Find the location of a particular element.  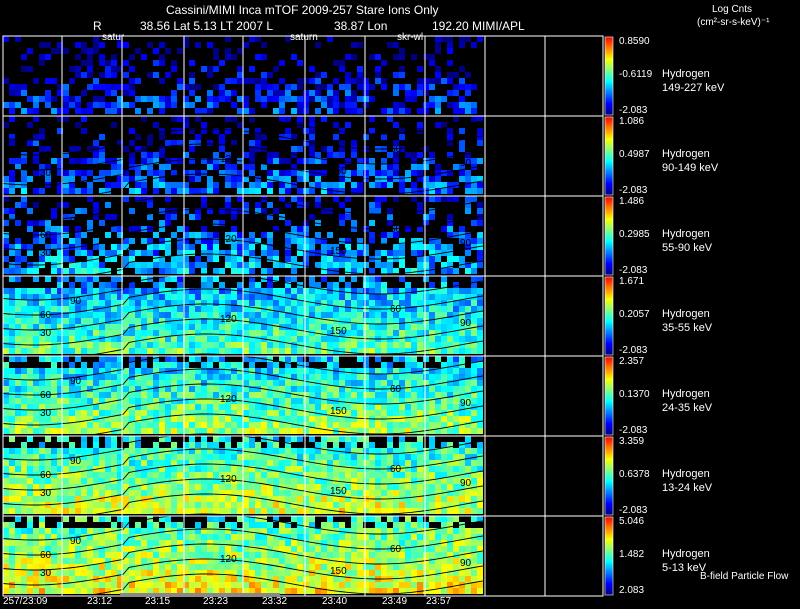

colorbar-mid: 0.2985 is located at coordinates (634, 234).